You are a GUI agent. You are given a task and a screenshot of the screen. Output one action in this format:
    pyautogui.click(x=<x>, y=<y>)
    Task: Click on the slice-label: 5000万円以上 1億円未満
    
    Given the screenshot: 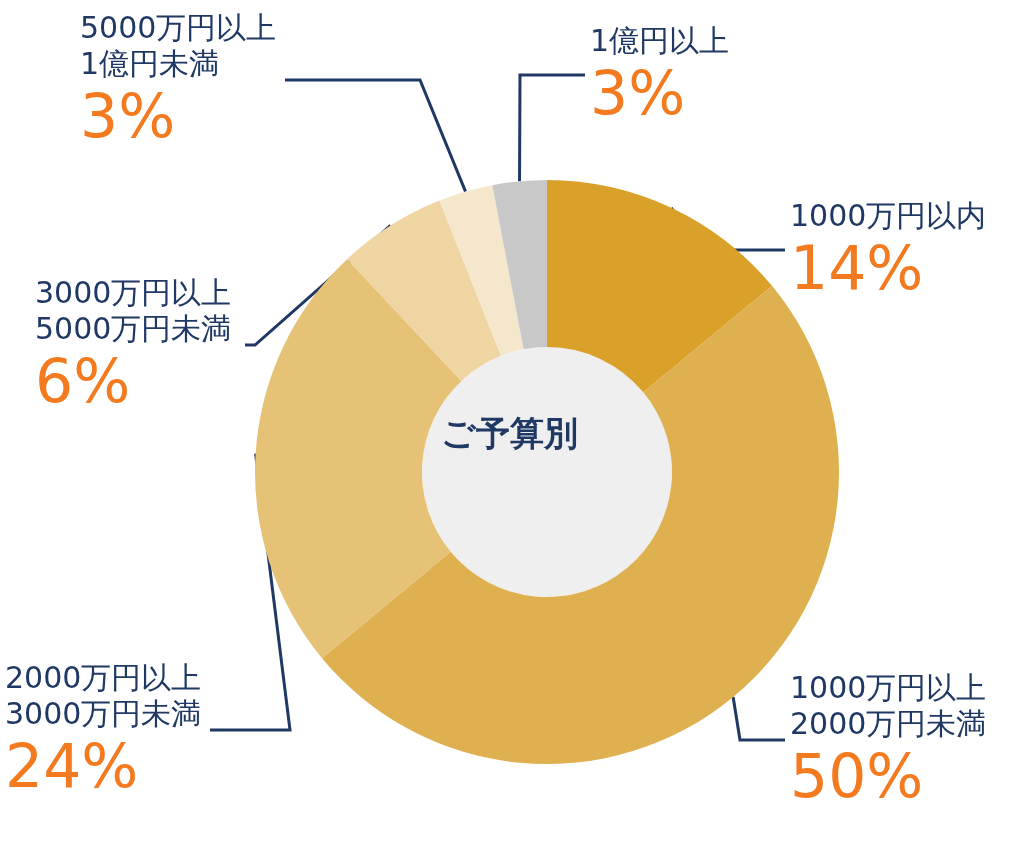 What is the action you would take?
    pyautogui.click(x=178, y=45)
    